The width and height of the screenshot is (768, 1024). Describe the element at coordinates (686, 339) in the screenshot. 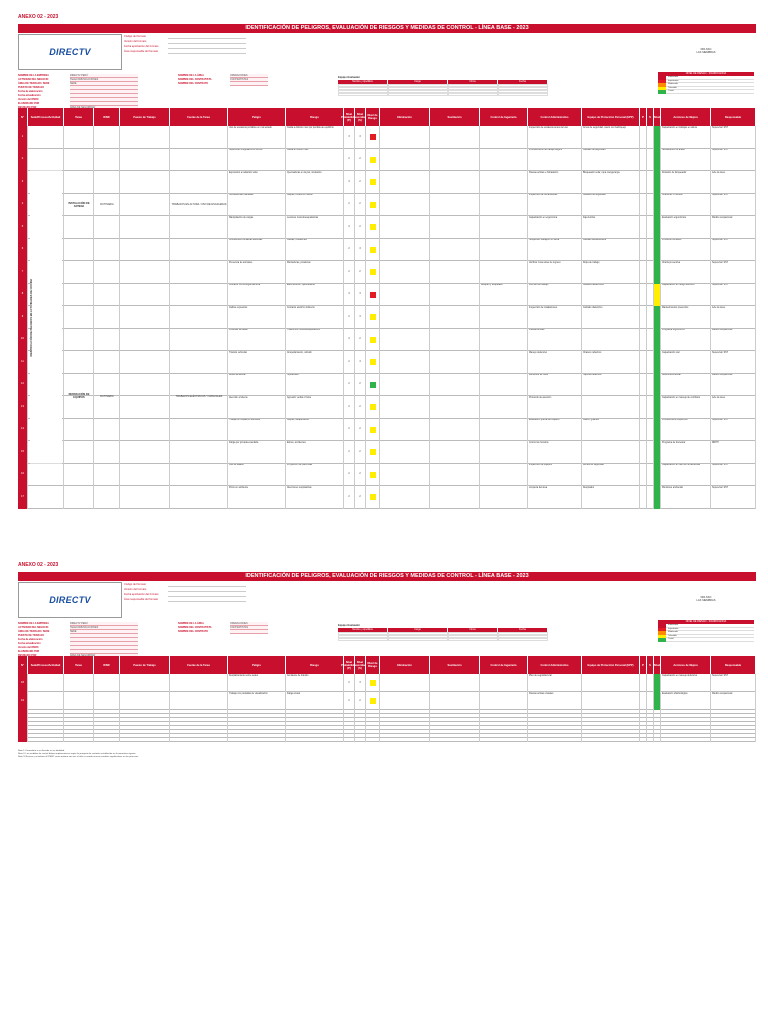

I see `cell-acciones: Programa ergonómico` at that location.